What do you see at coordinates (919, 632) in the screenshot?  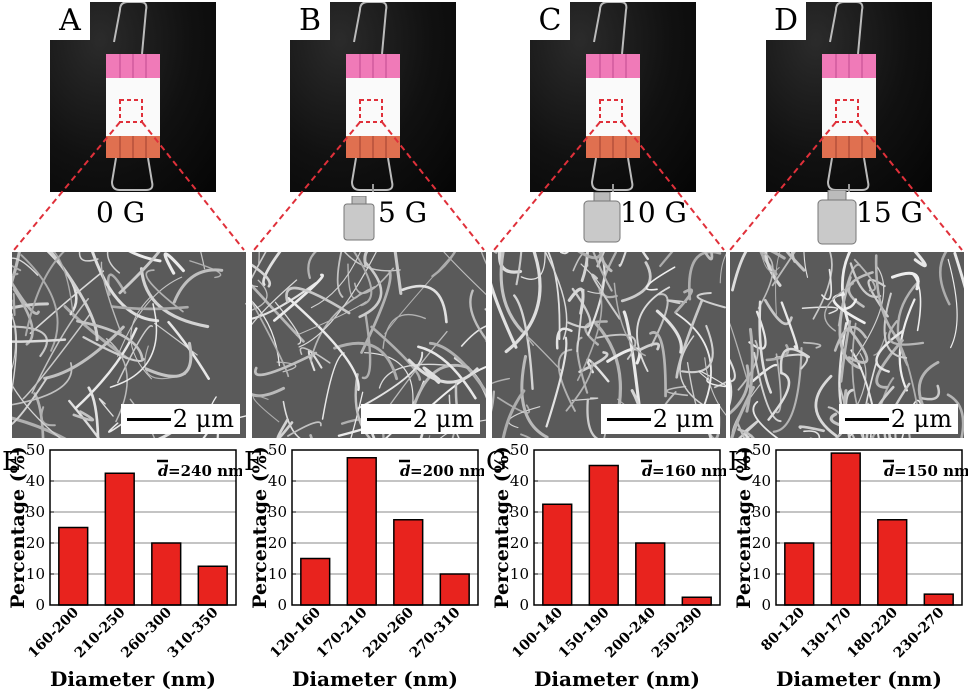 I see `x-tick-label: 230-270` at bounding box center [919, 632].